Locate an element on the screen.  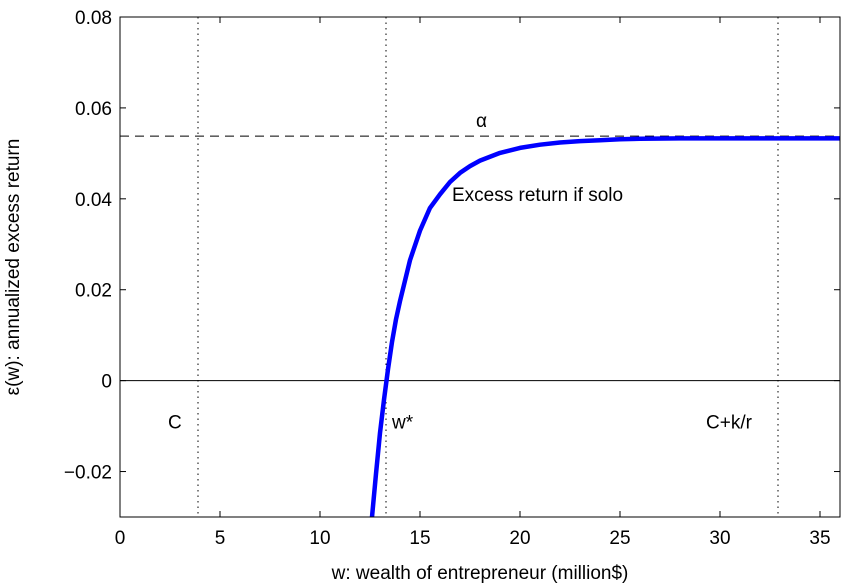
annotation-label: C is located at coordinates (175, 422).